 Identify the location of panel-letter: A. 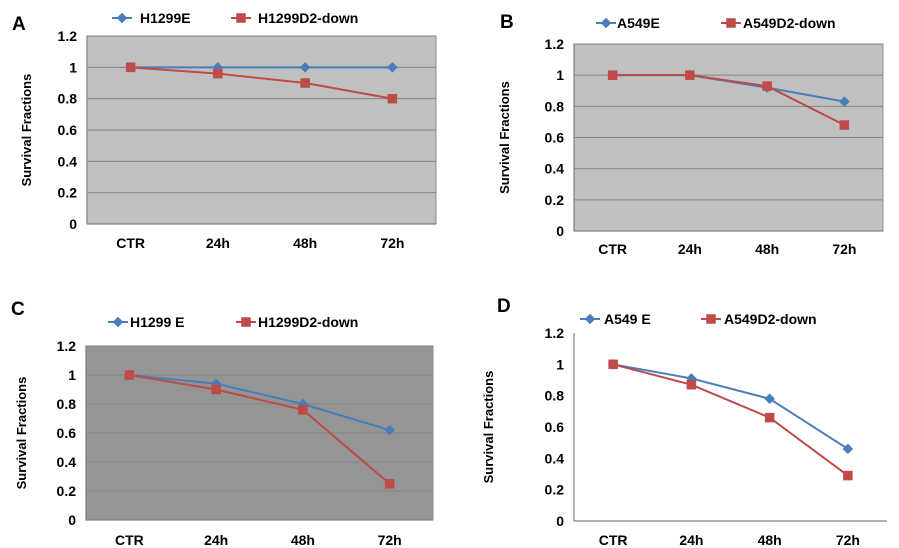
(19, 24).